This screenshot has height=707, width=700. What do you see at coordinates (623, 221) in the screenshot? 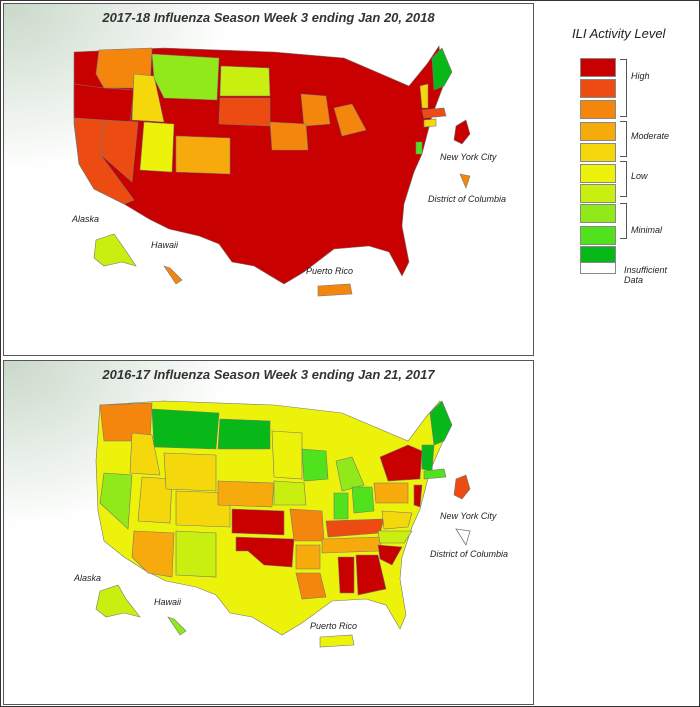
I see `bracket-minimal` at bounding box center [623, 221].